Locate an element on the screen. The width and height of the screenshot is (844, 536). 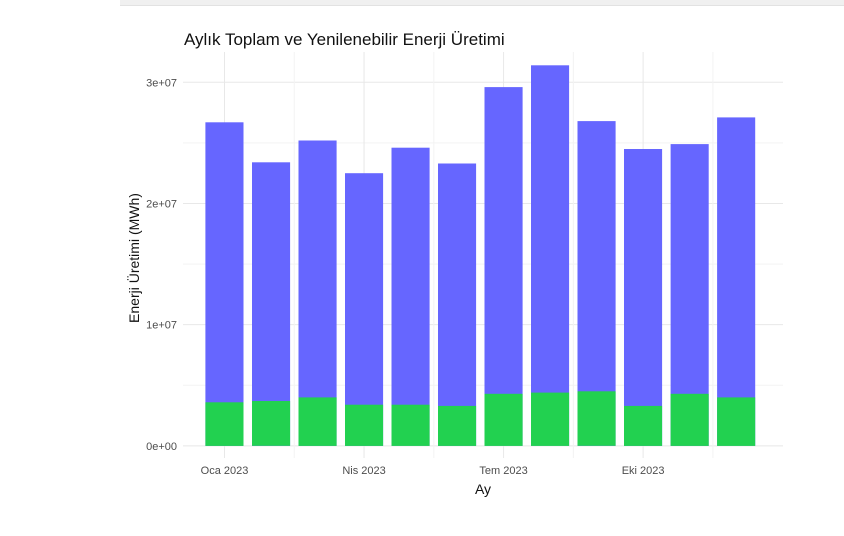
x-tick-label: Eki 2023 is located at coordinates (643, 471).